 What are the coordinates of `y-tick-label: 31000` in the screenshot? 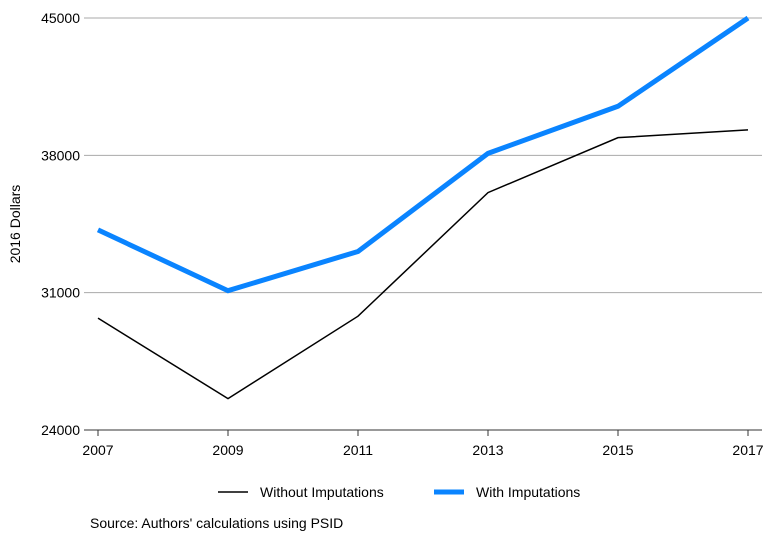 It's located at (60, 293).